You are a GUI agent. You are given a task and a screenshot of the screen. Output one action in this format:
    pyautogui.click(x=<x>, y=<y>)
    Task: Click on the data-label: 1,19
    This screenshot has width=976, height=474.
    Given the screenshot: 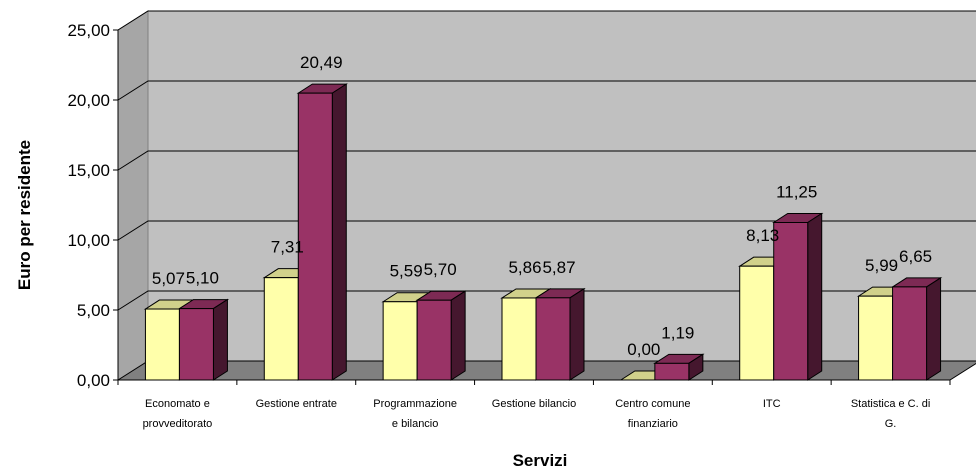 What is the action you would take?
    pyautogui.click(x=677, y=332)
    